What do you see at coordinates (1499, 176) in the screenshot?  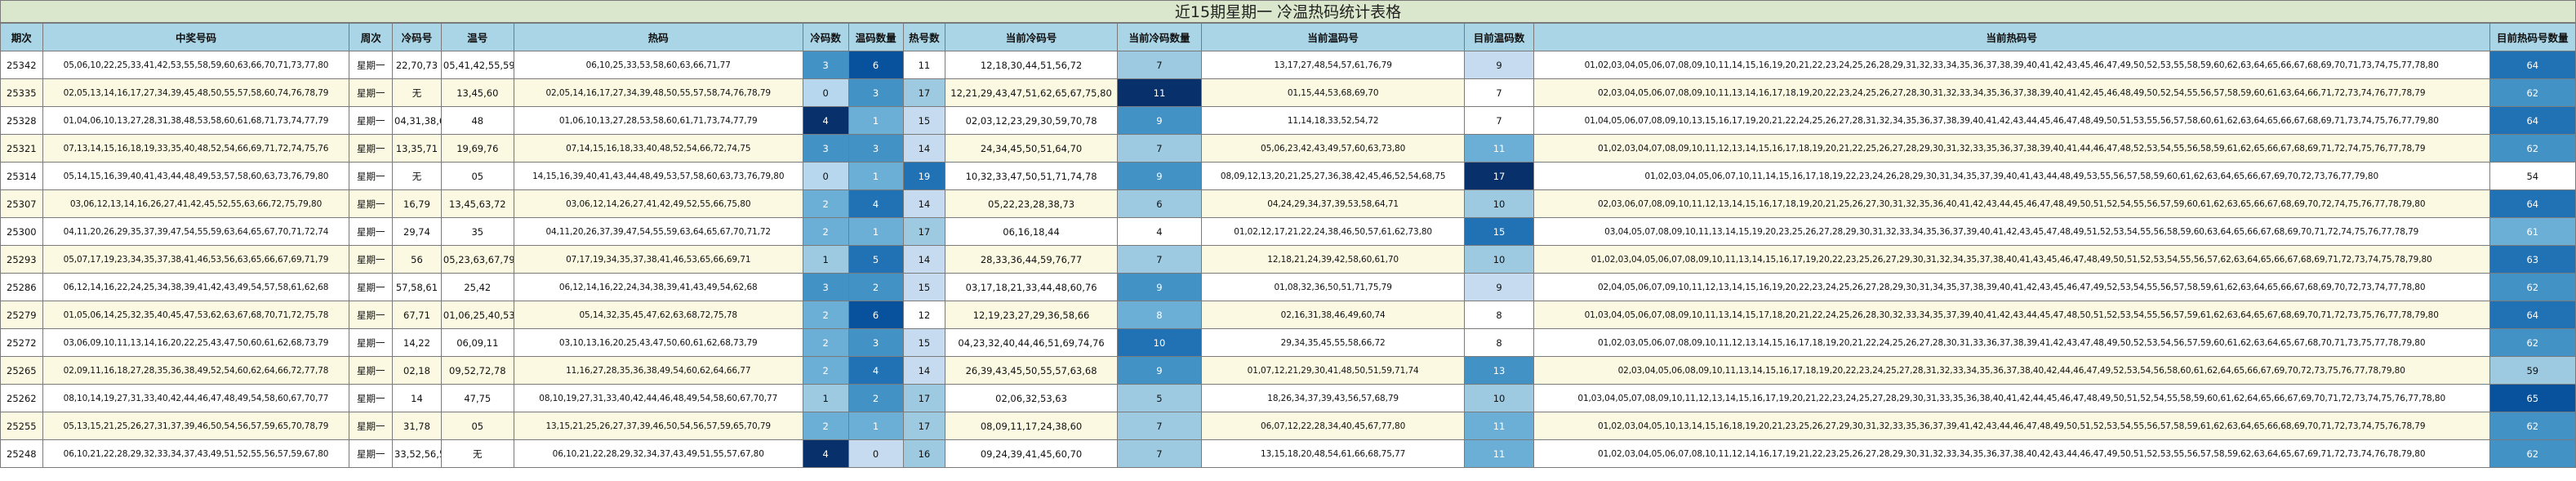 I see `current-warm-count-cell: 17` at bounding box center [1499, 176].